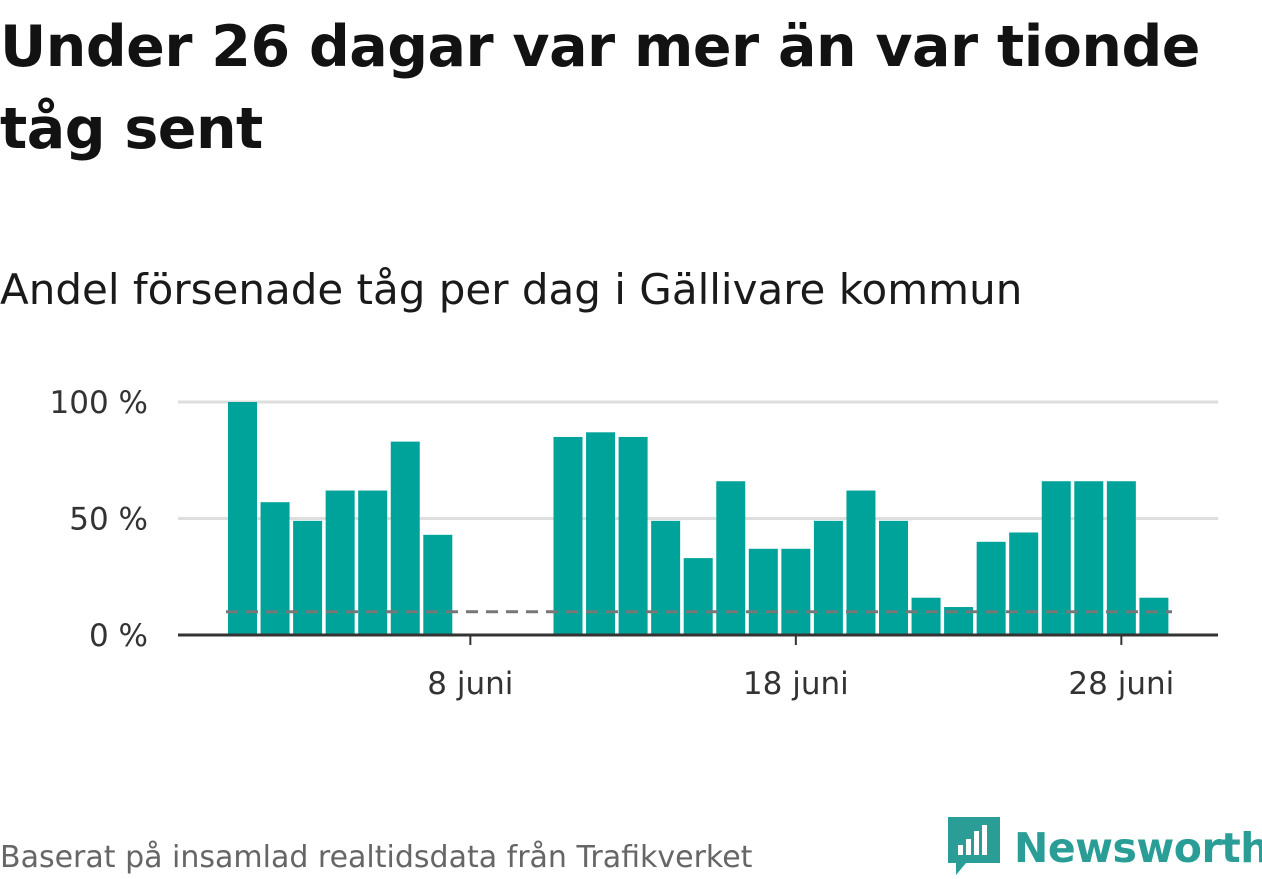  I want to click on brand-name: Newsworthy, so click(1138, 848).